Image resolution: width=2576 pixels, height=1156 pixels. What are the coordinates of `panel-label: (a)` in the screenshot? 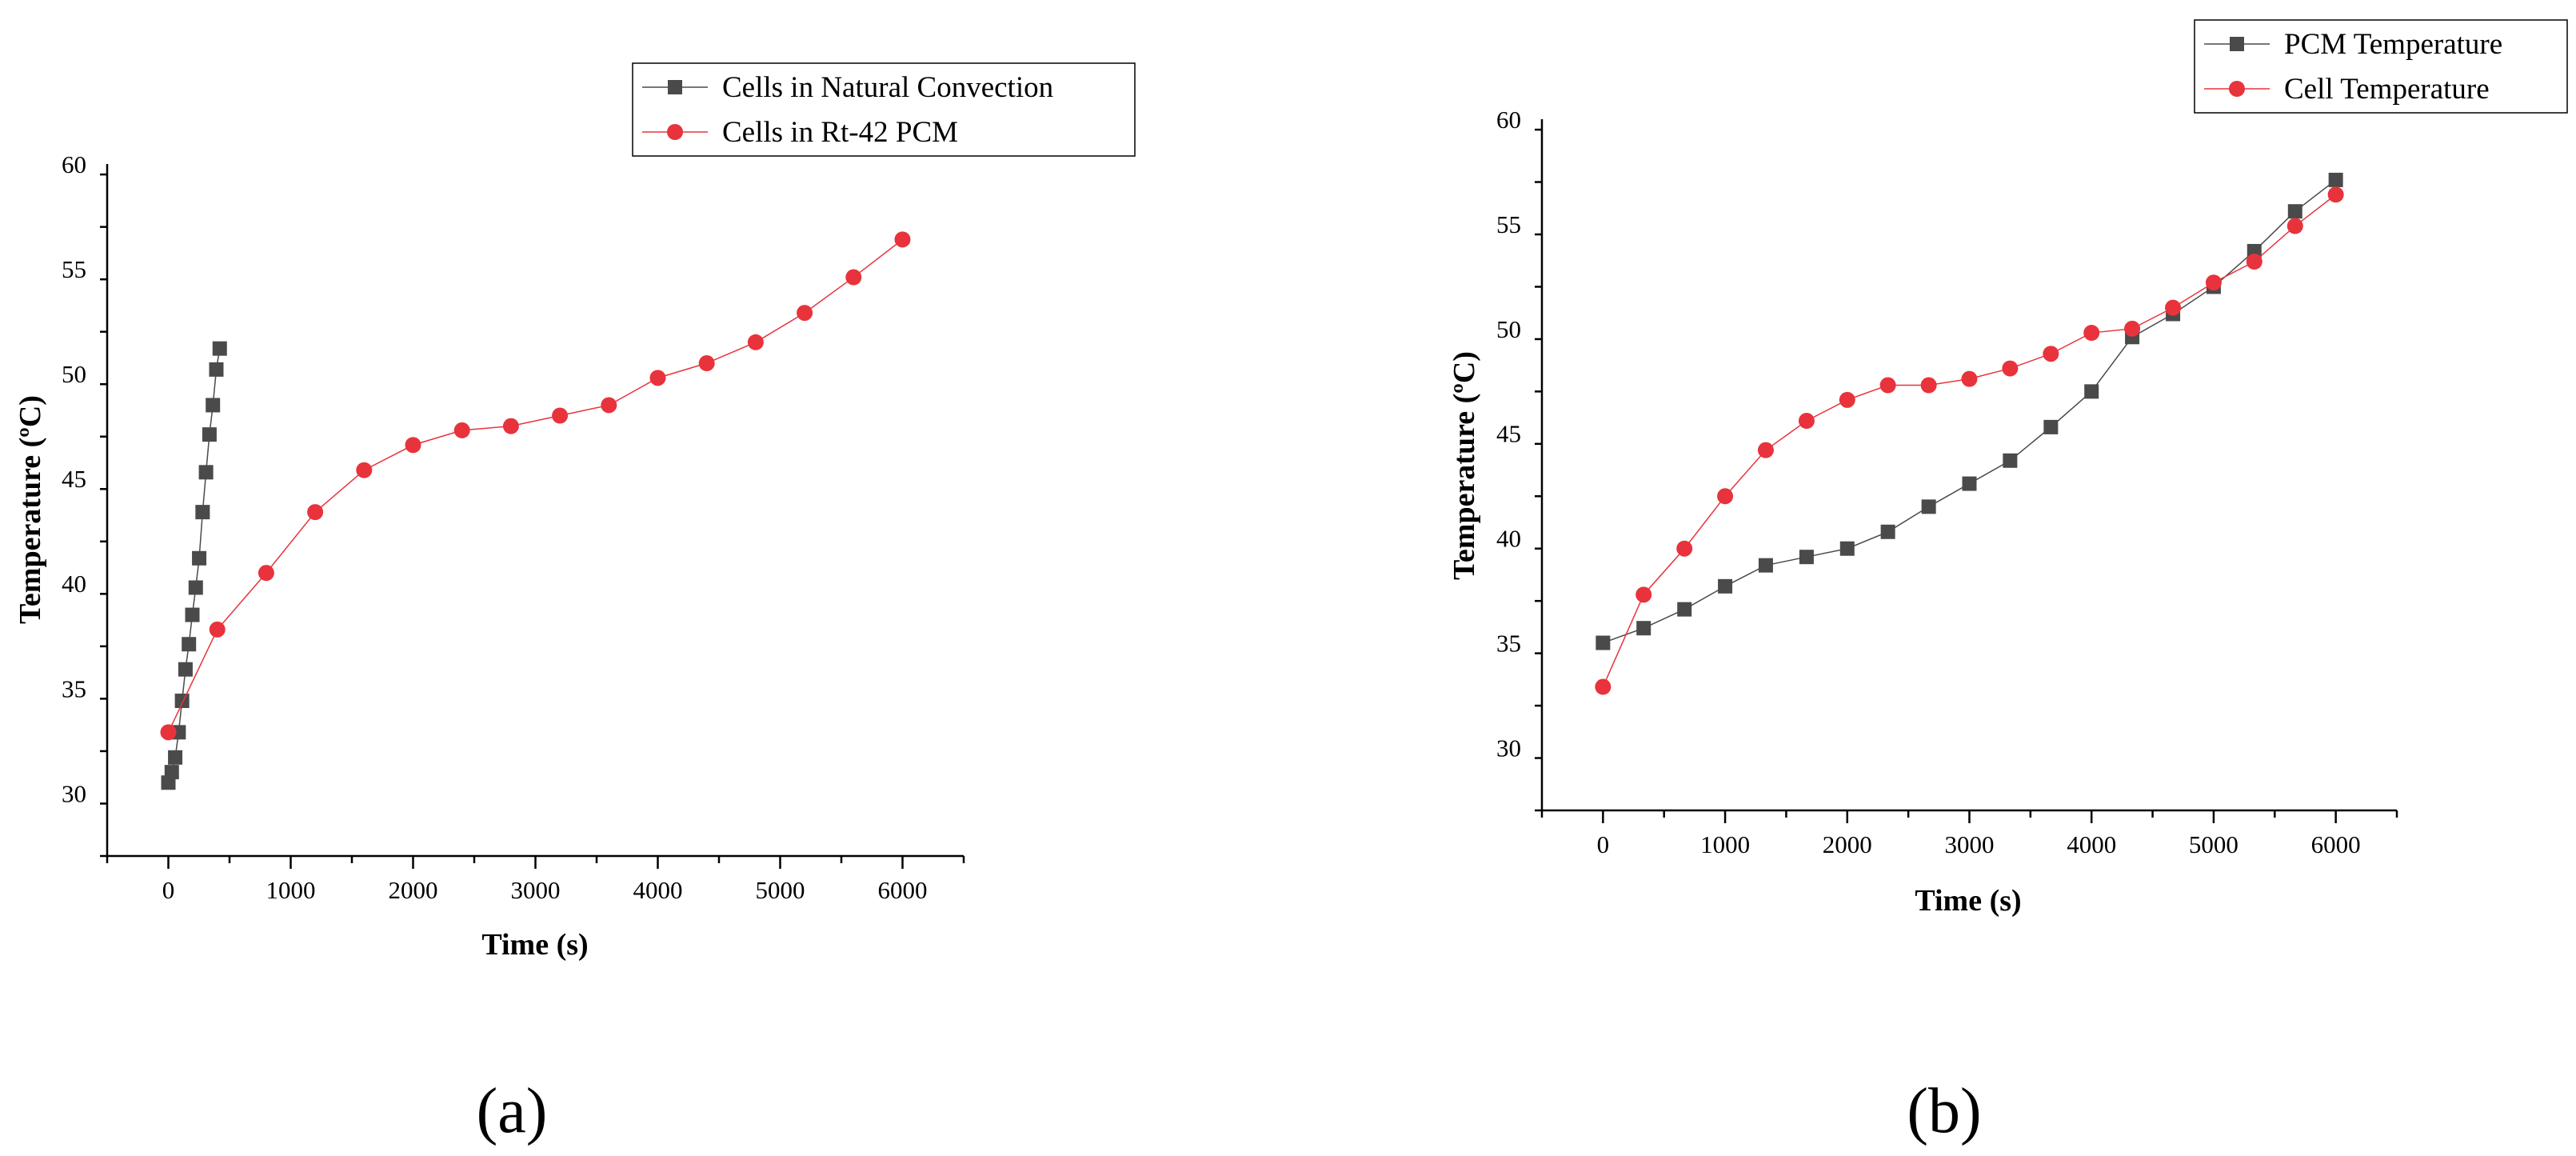 It's located at (512, 1111).